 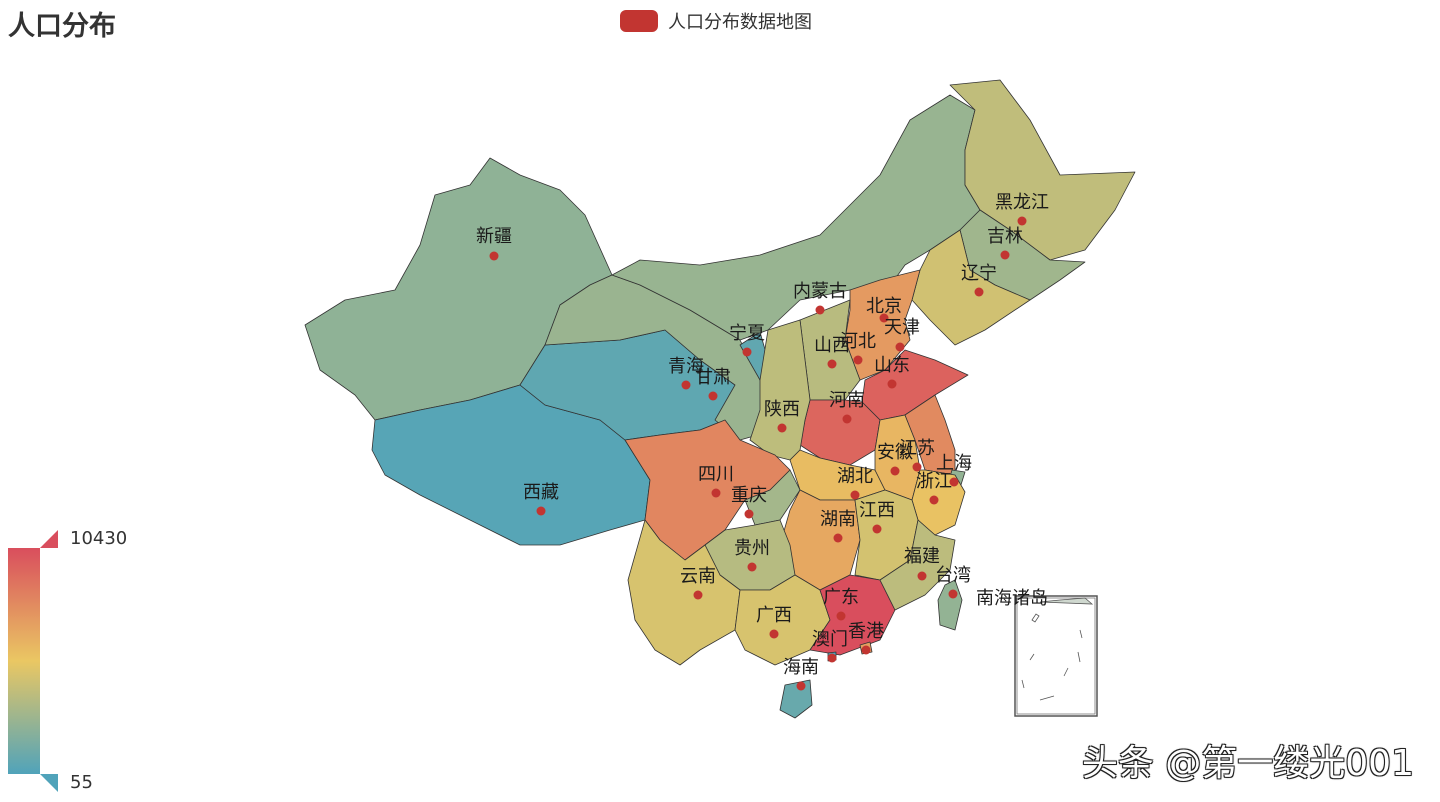 I want to click on marker-山西, so click(x=832, y=364).